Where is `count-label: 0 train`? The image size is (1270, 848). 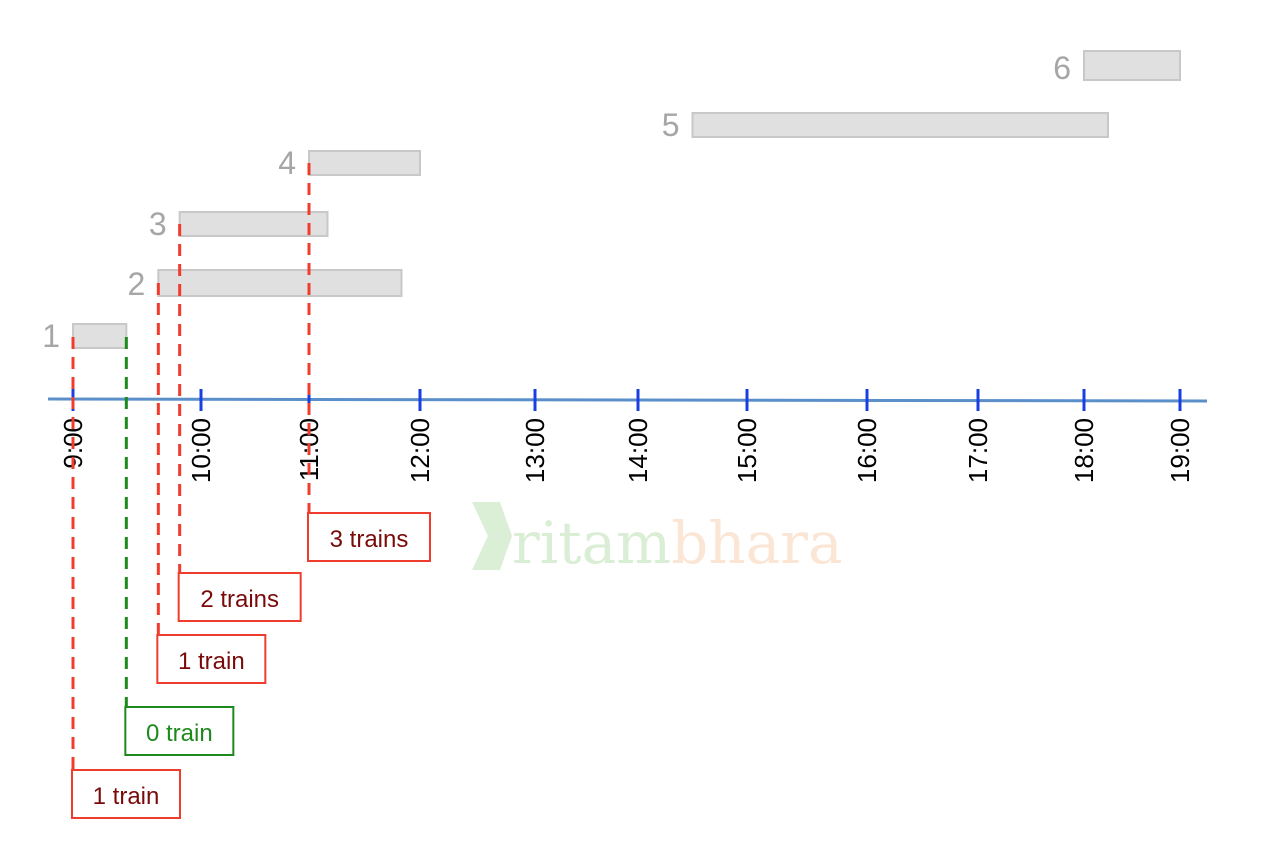 count-label: 0 train is located at coordinates (179, 733).